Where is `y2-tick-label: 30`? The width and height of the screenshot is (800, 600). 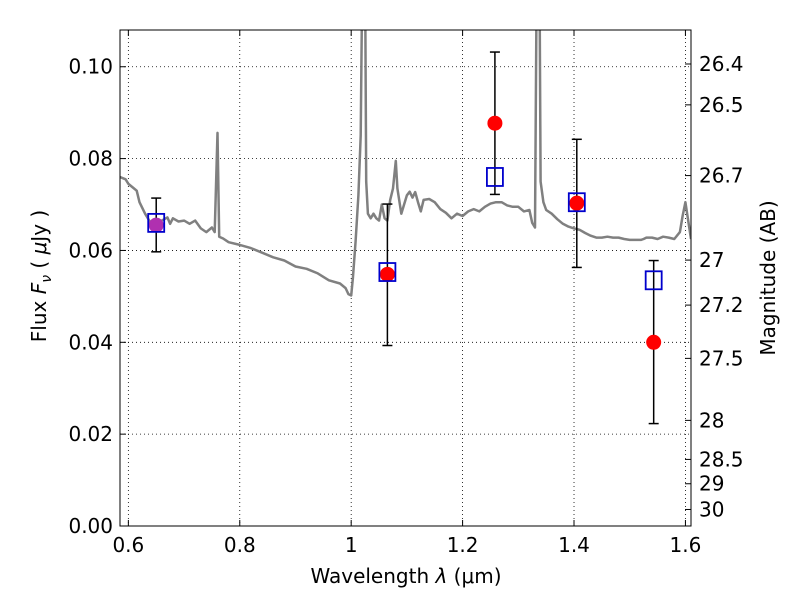
y2-tick-label: 30 is located at coordinates (711, 509).